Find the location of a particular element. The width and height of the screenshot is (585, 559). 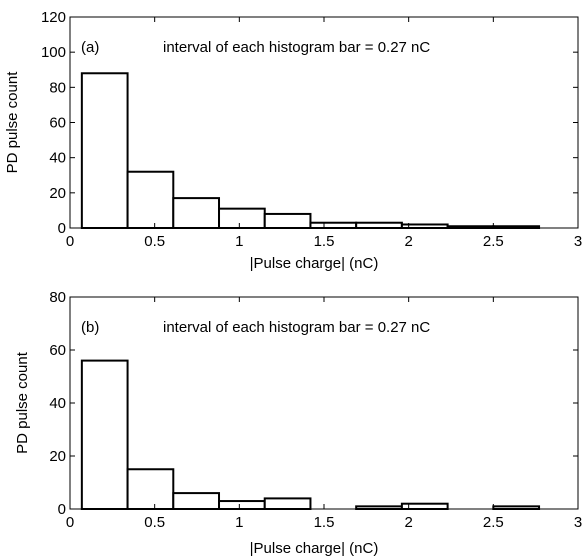

y-tick-label: 100 is located at coordinates (53, 52).